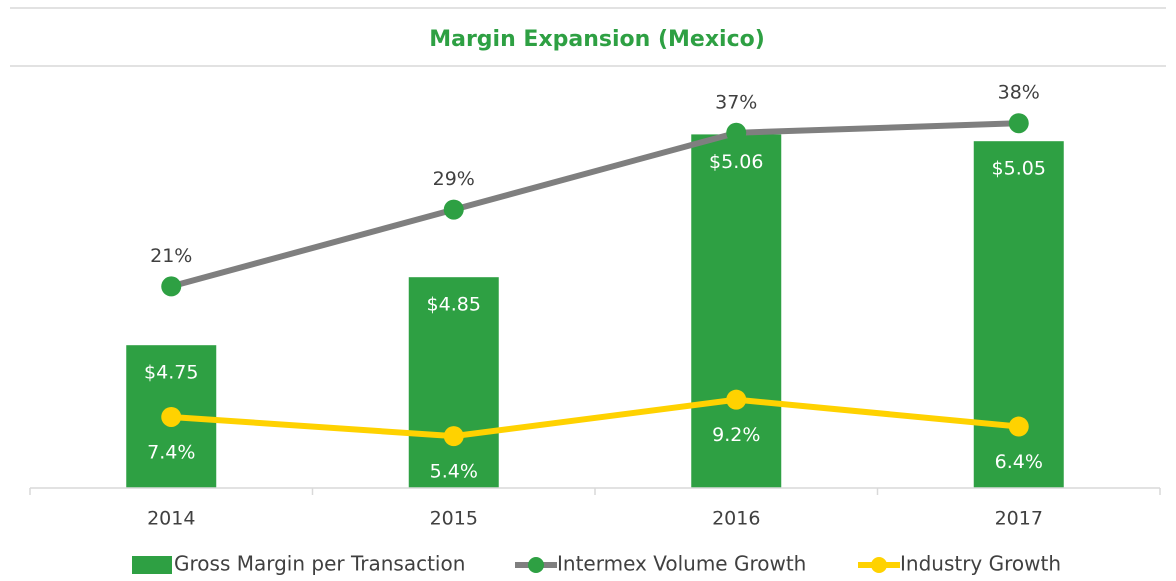  What do you see at coordinates (736, 435) in the screenshot?
I see `line-label: 9.2%` at bounding box center [736, 435].